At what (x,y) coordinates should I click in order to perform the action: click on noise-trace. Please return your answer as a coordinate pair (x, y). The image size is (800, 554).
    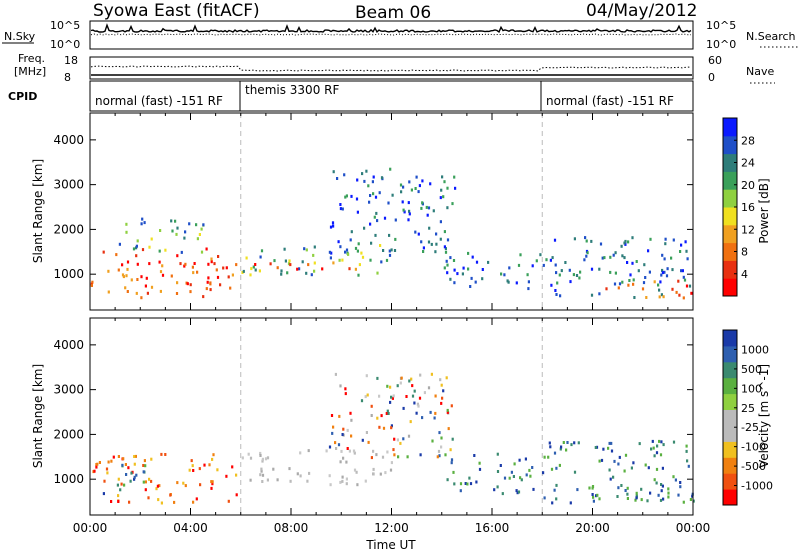
    Looking at the image, I should click on (391, 29).